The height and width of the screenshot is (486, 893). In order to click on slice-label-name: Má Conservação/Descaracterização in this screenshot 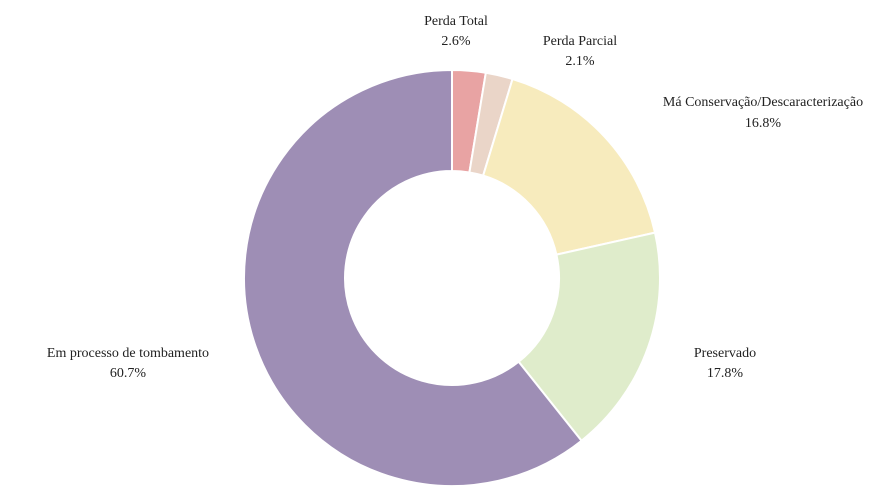, I will do `click(763, 102)`.